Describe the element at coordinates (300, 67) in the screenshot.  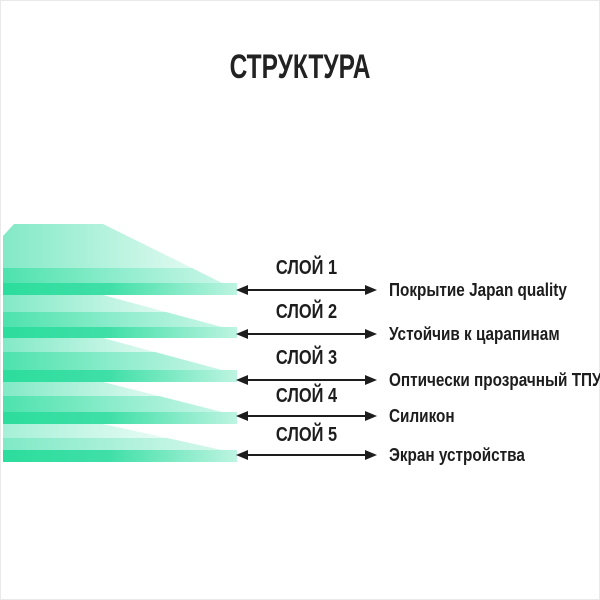
I see `page-title: СТРУКТУРА` at that location.